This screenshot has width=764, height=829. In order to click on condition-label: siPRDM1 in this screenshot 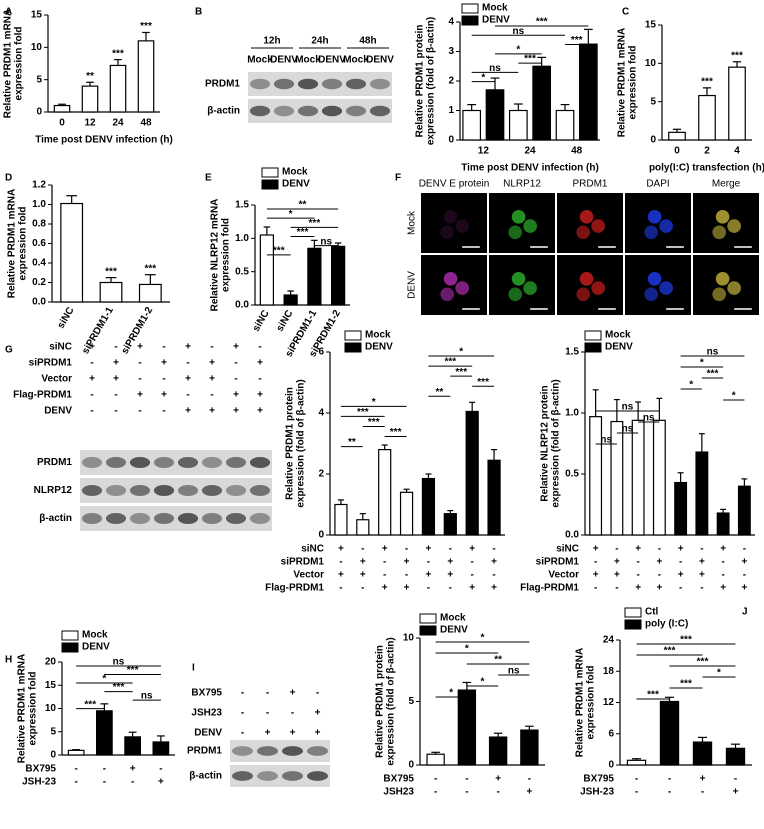, I will do `click(51, 363)`.